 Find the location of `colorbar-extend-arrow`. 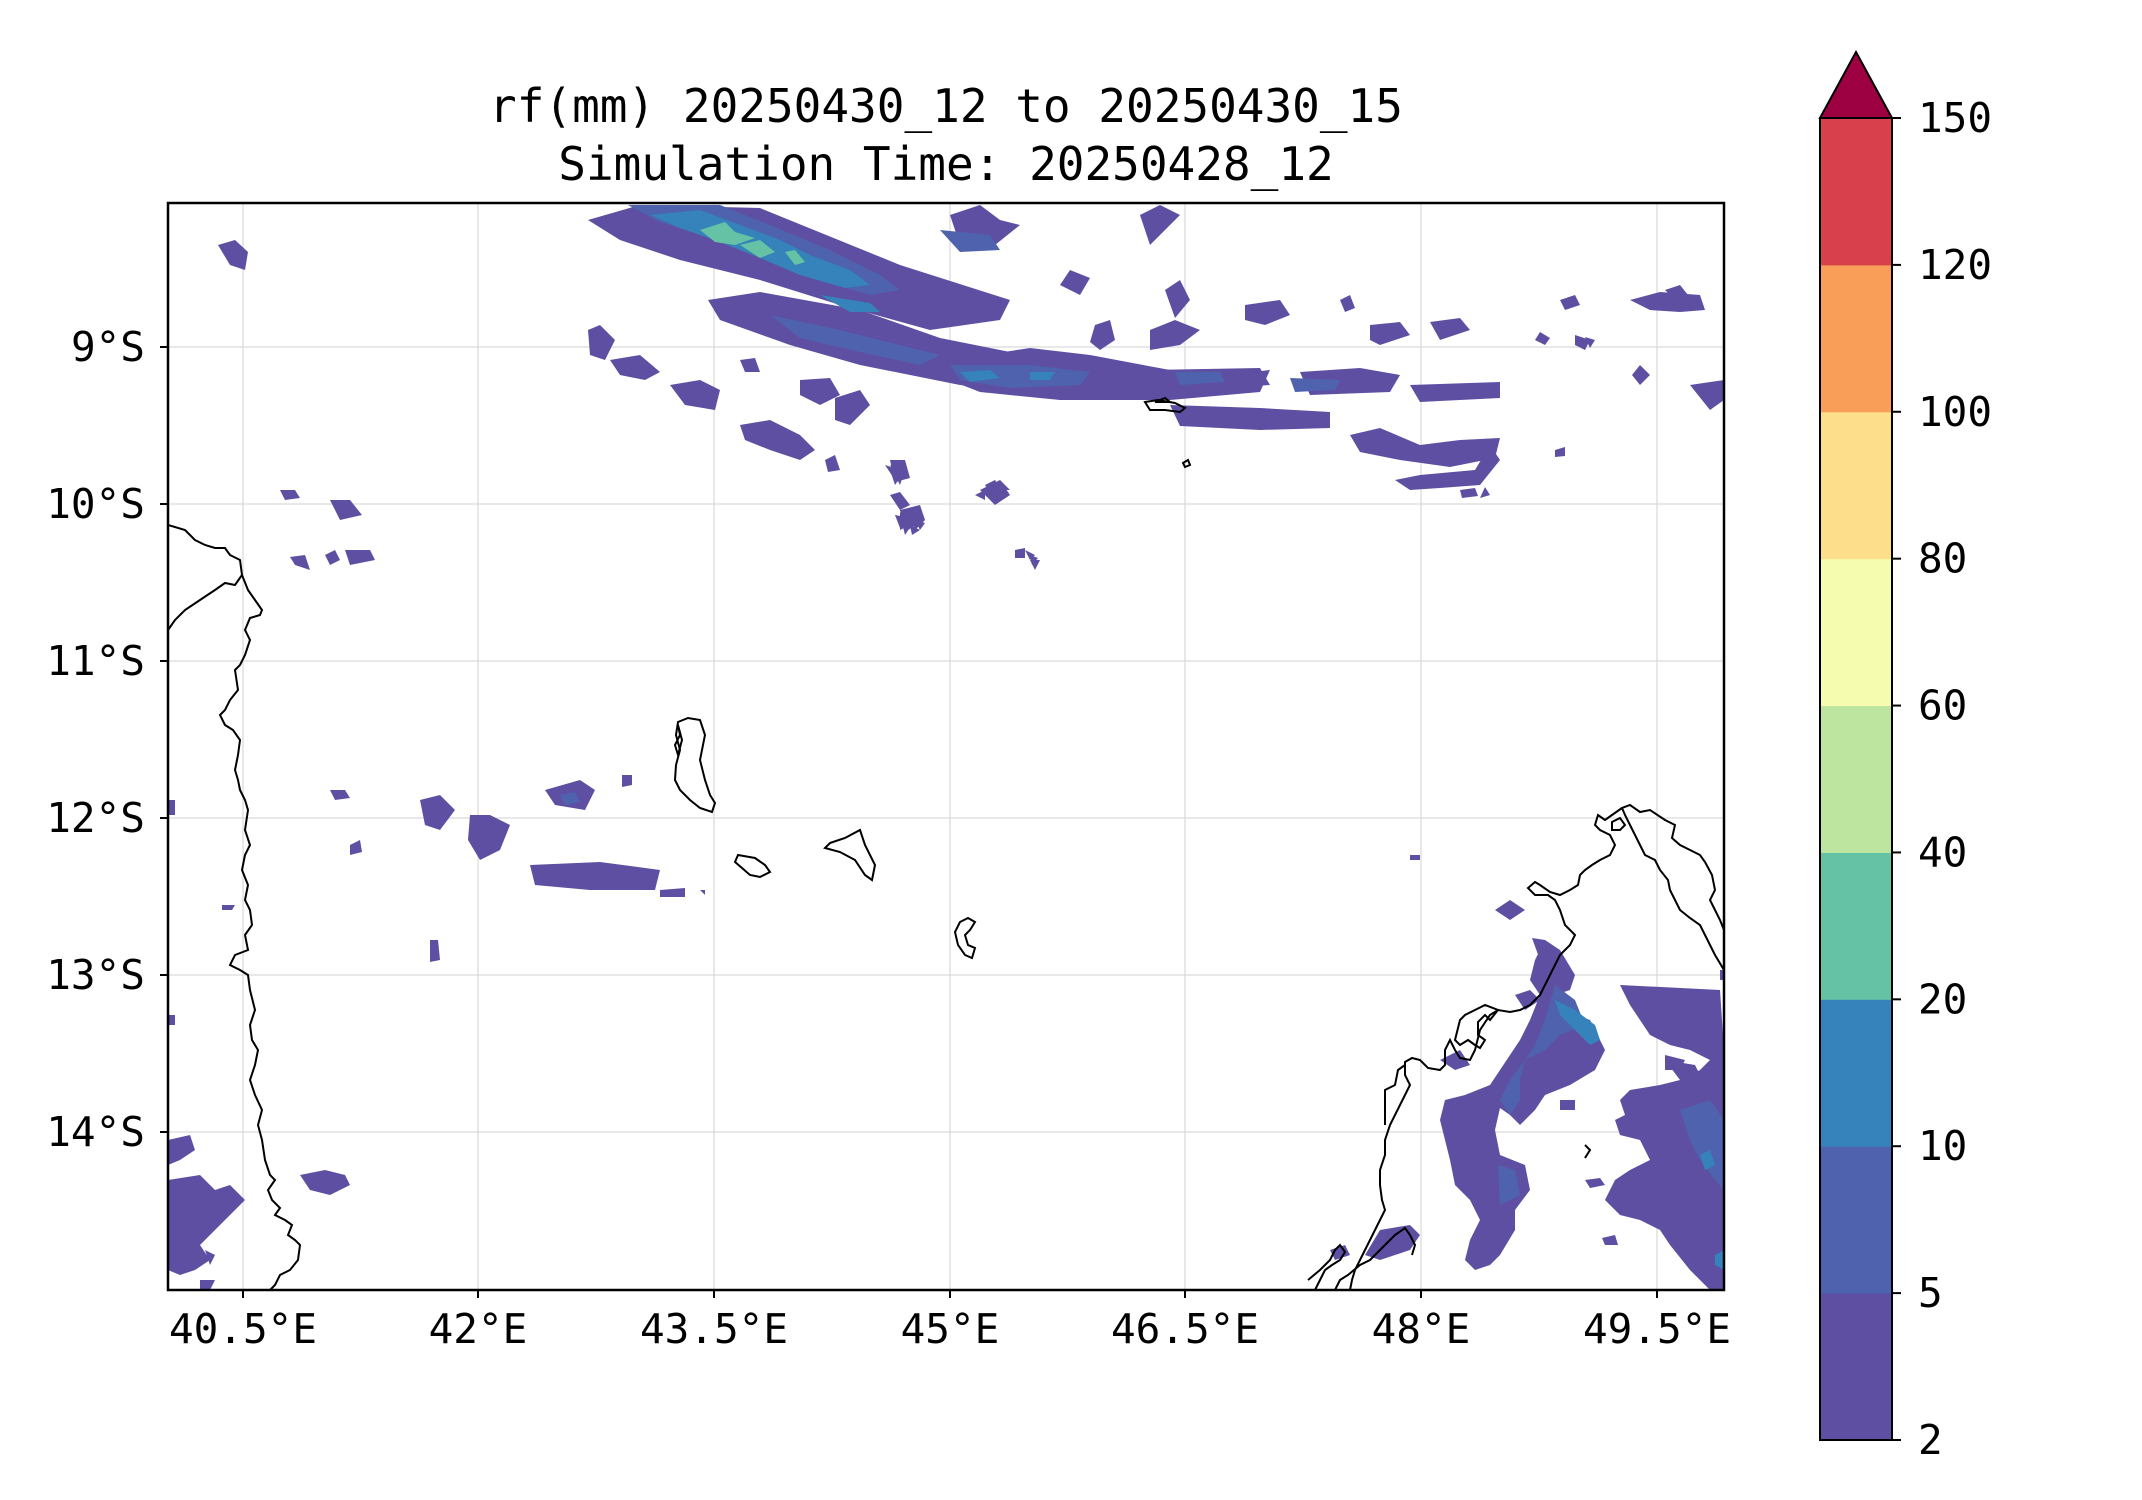

colorbar-extend-arrow is located at coordinates (1856, 84).